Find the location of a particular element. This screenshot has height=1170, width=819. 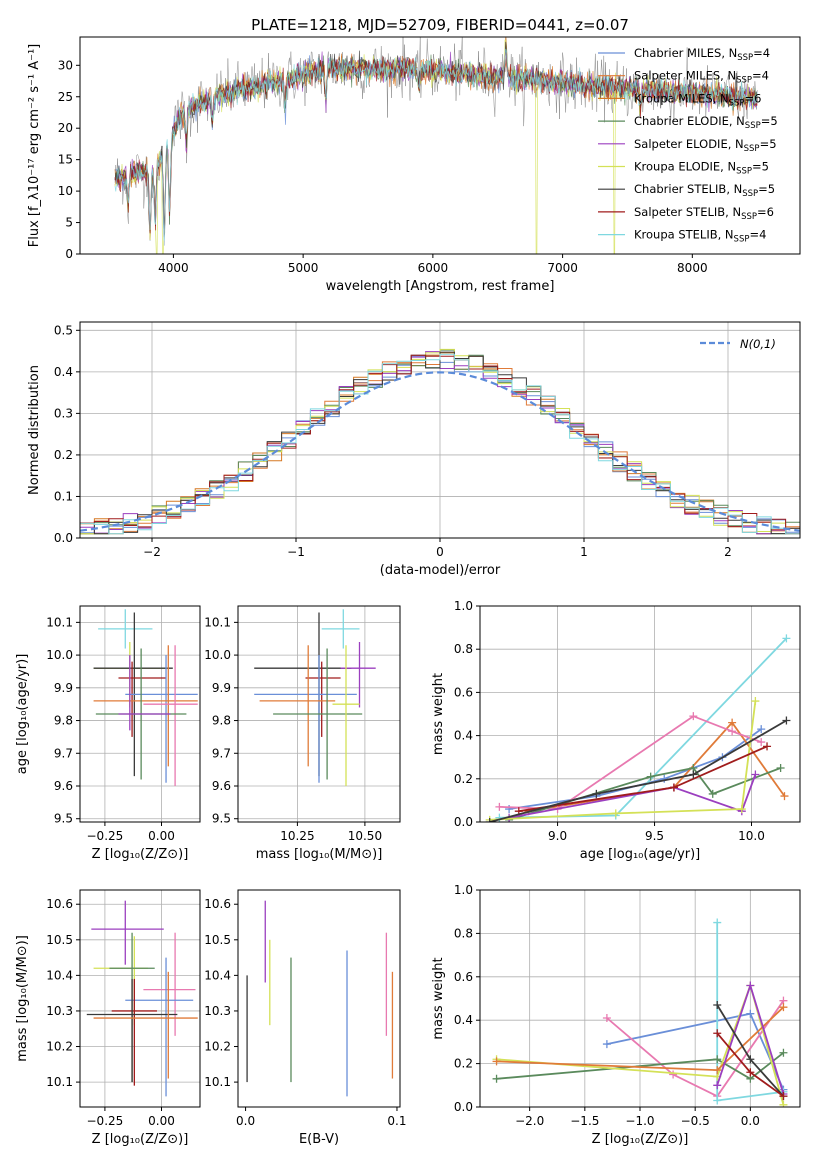

x-tick-label: −1.0 is located at coordinates (639, 1121).